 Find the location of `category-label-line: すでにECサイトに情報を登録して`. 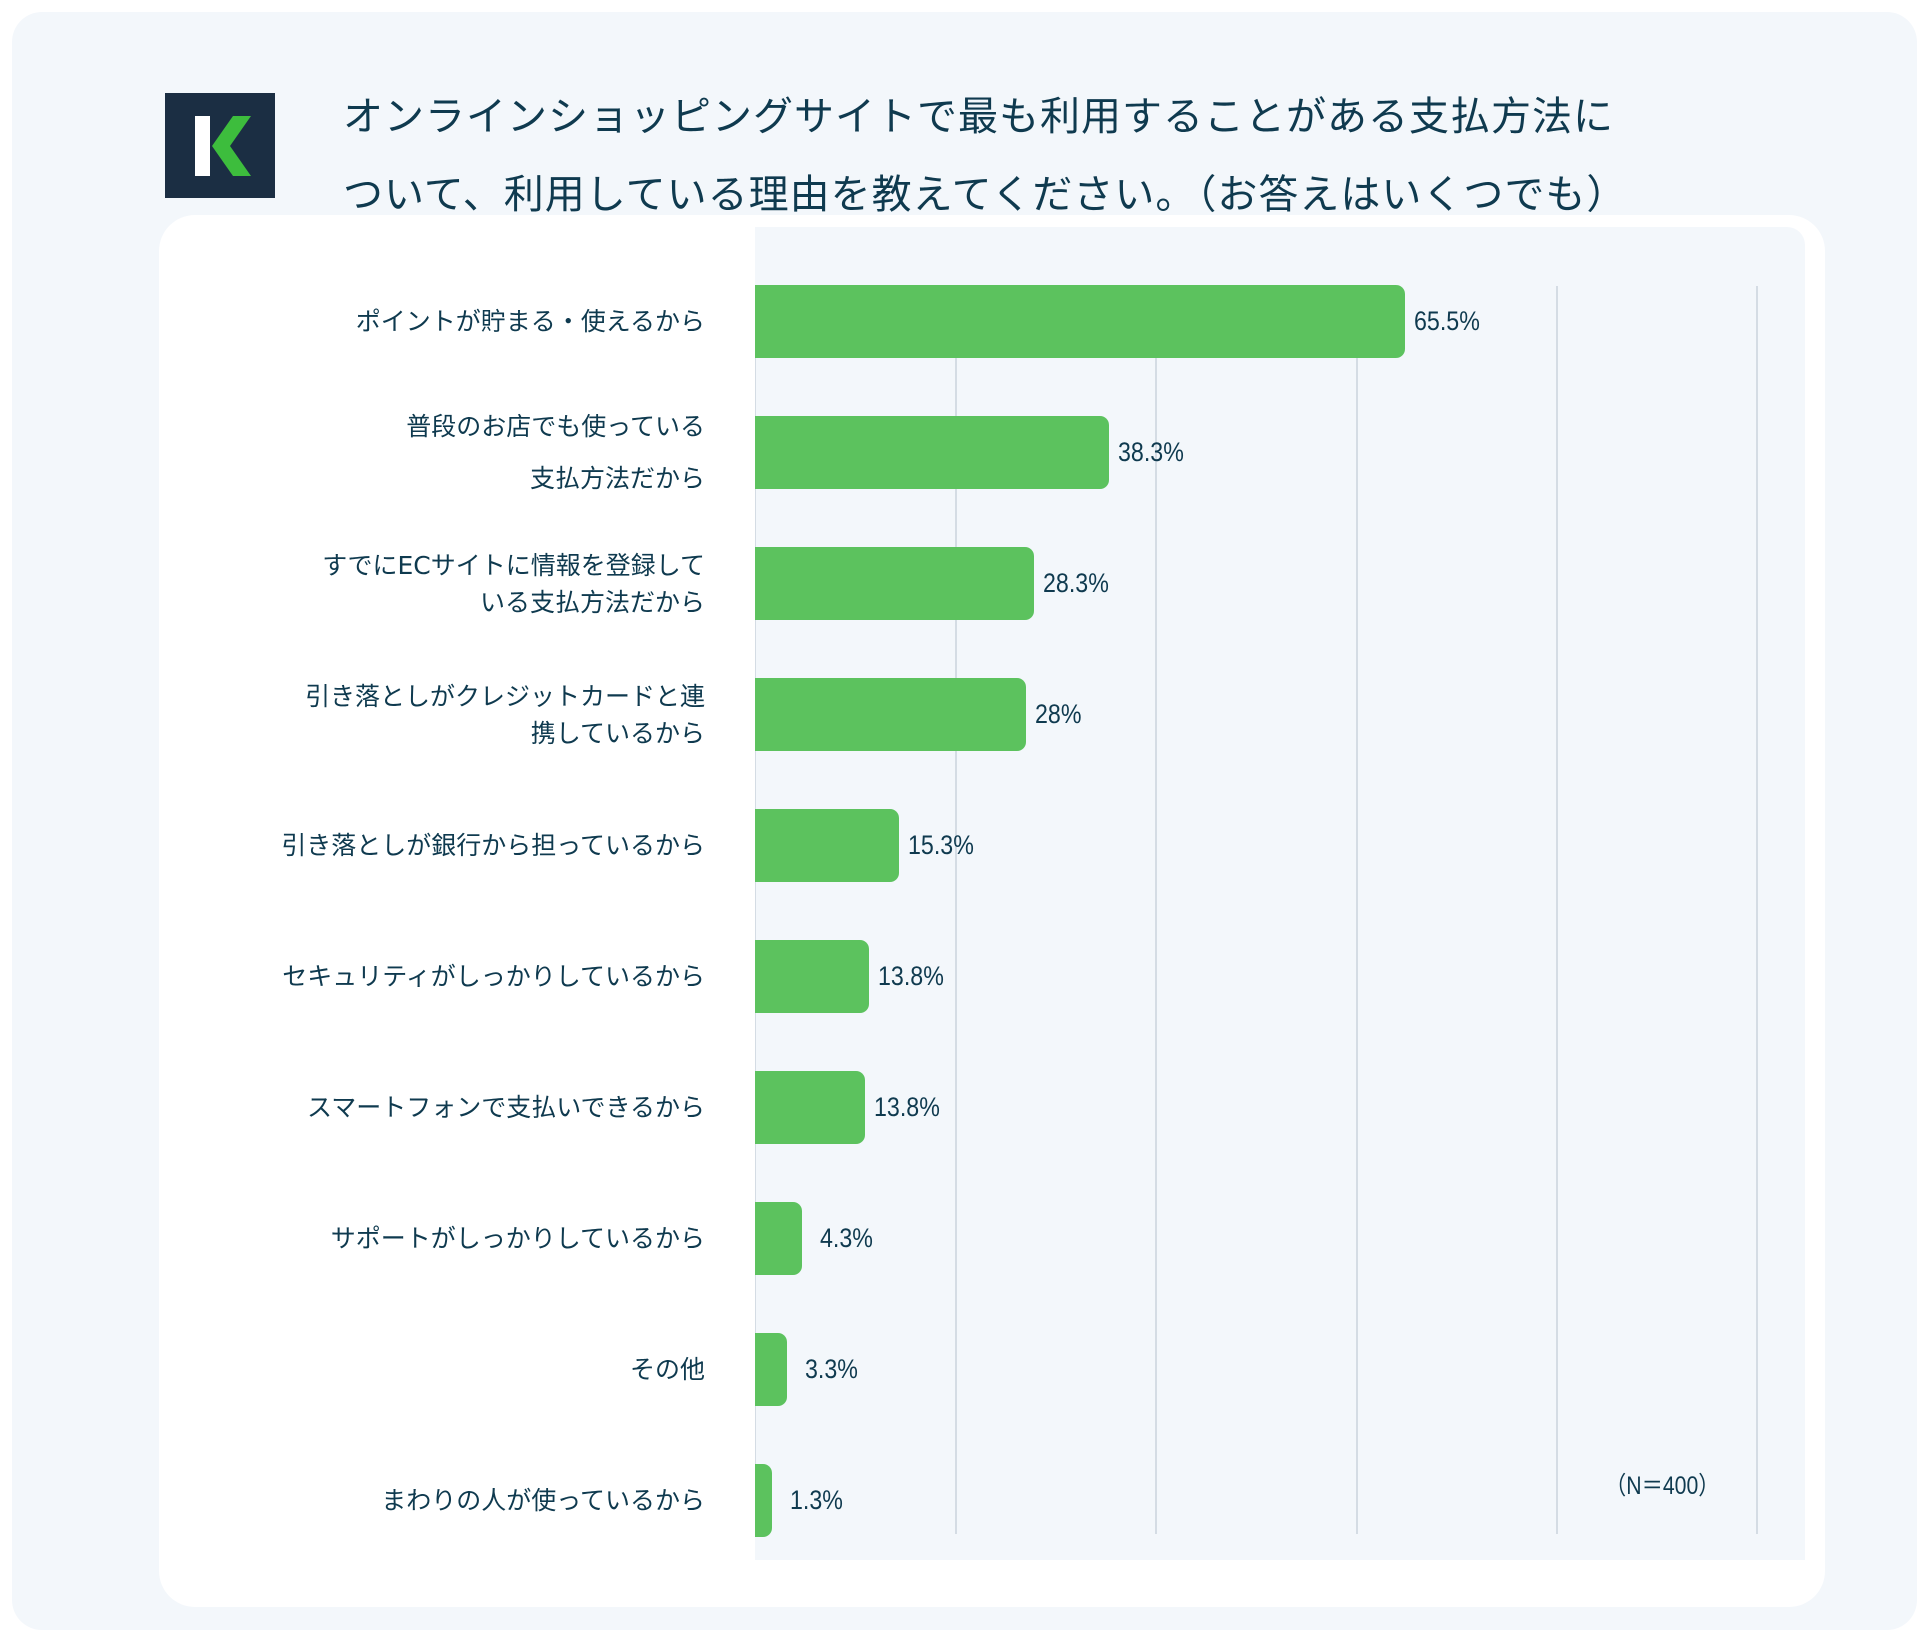

category-label-line: すでにECサイトに情報を登録して is located at coordinates (513, 565).